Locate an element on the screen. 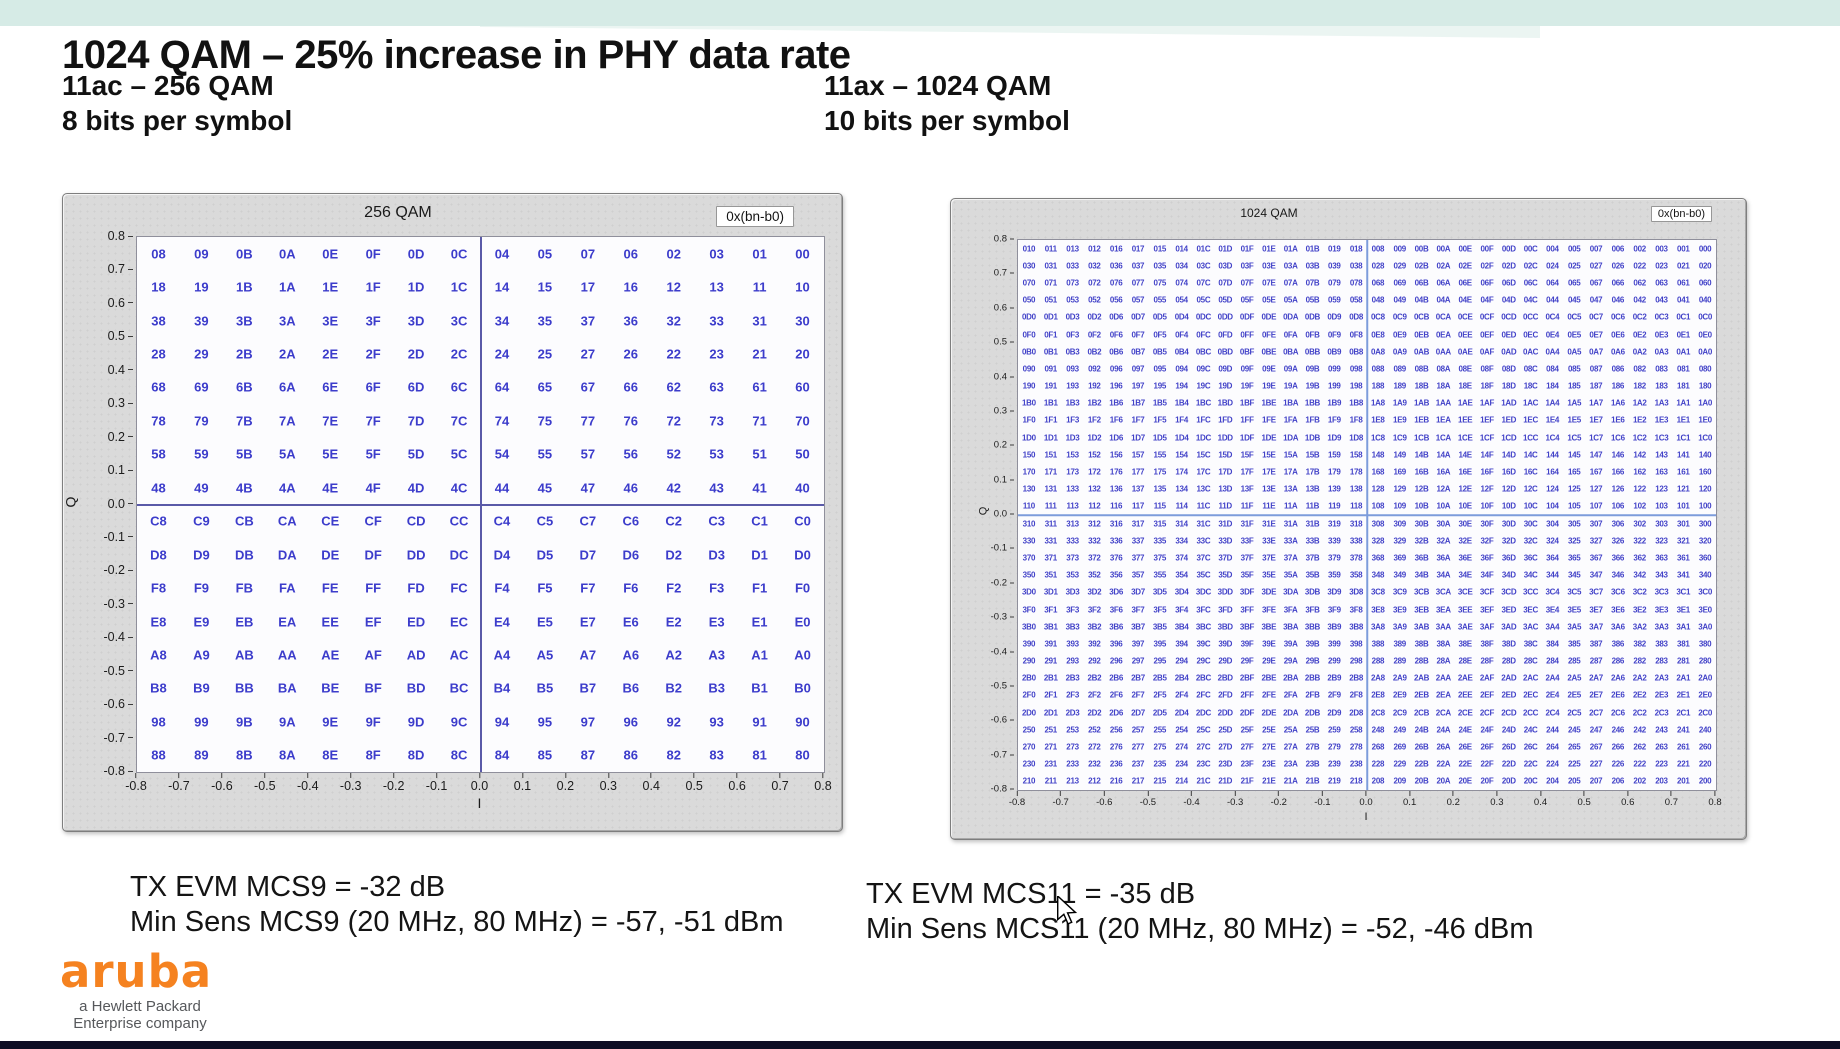 Image resolution: width=1840 pixels, height=1049 pixels. constellation-point-label: 0FB is located at coordinates (1312, 335).